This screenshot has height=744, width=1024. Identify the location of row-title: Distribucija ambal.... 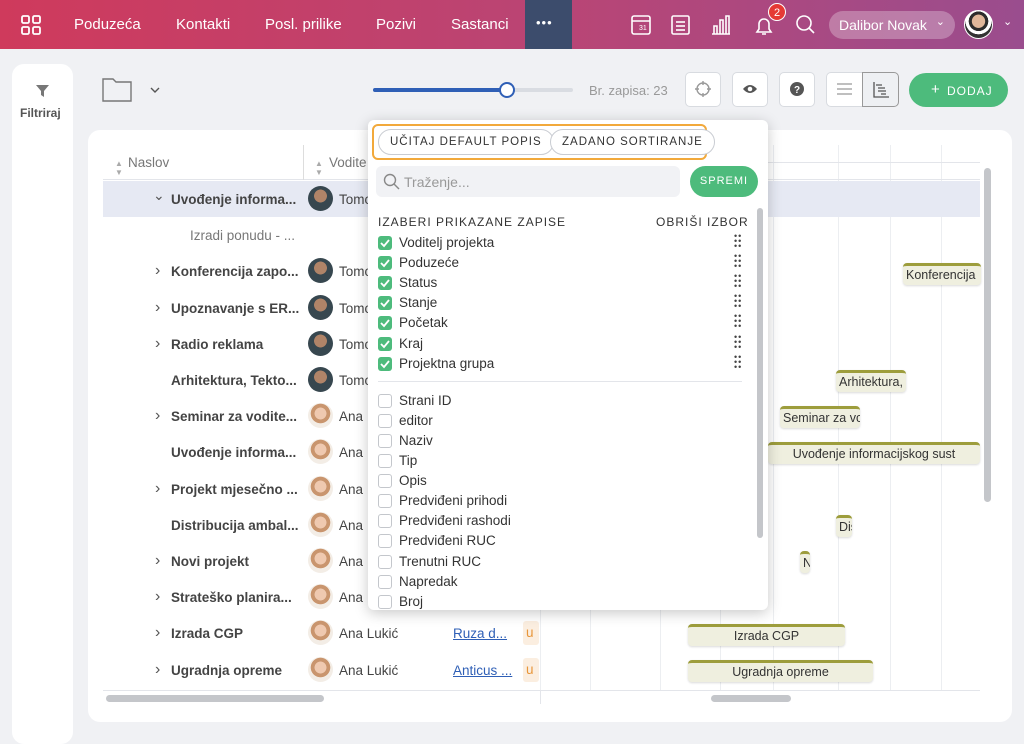
(235, 525).